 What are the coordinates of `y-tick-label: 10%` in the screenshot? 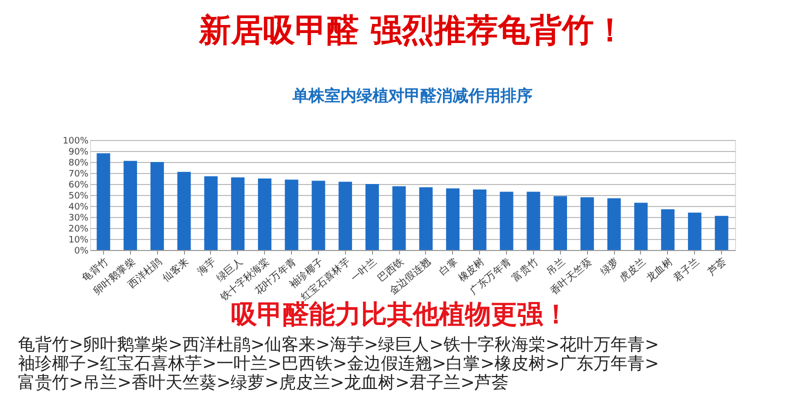 It's located at (78, 241).